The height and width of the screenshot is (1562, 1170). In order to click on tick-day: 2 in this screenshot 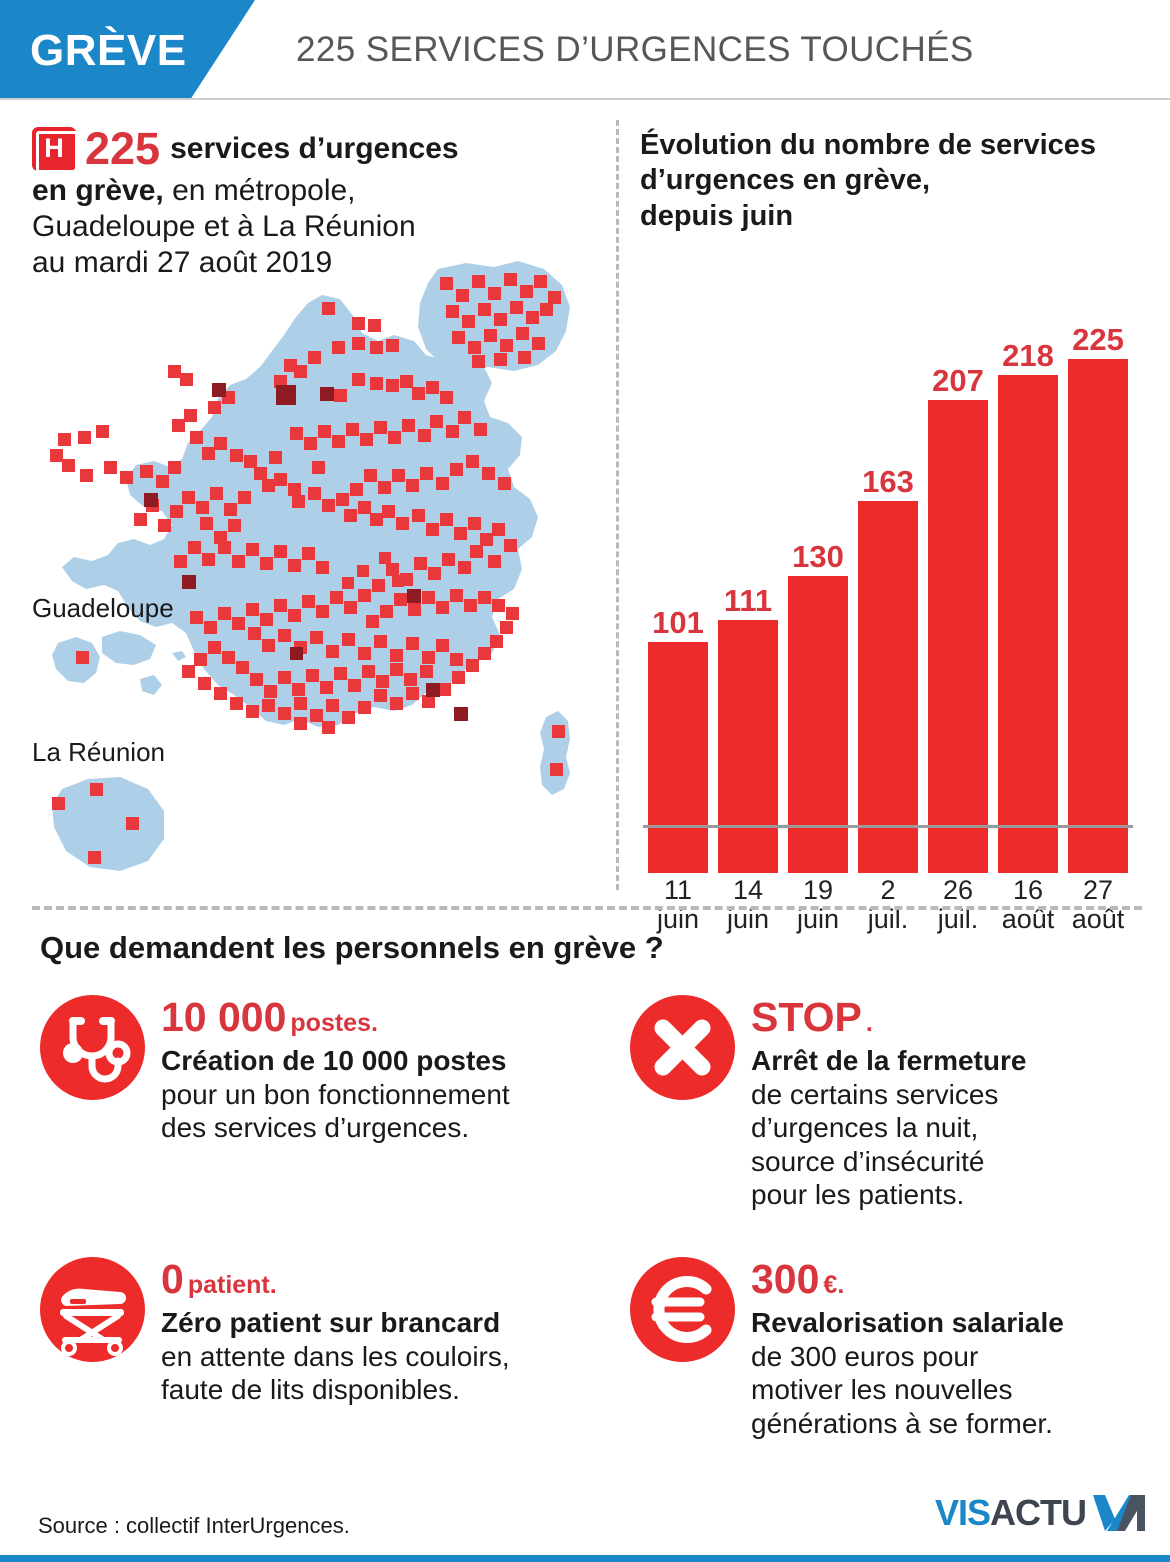, I will do `click(888, 890)`.